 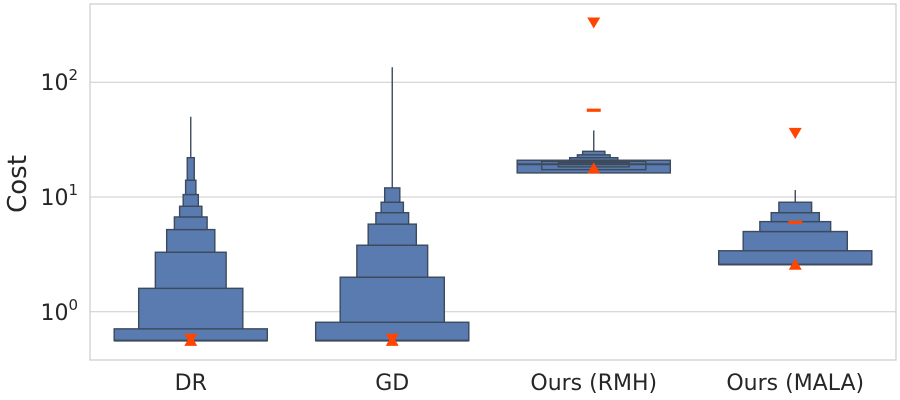 What do you see at coordinates (191, 383) in the screenshot?
I see `x-category-label: DR` at bounding box center [191, 383].